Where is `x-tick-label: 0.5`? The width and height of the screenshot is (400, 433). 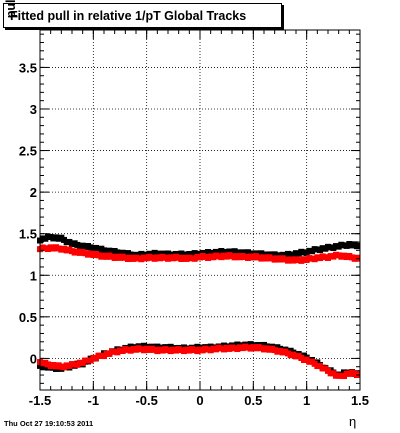
x-tick-label: 0.5 is located at coordinates (253, 400).